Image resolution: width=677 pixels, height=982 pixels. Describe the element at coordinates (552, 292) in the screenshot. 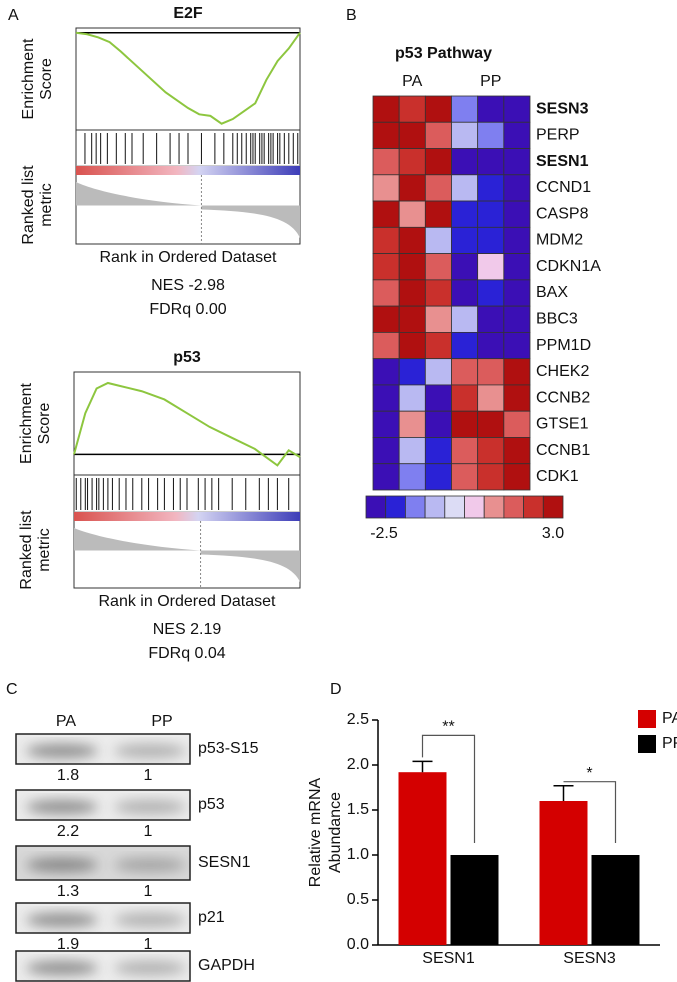

I see `row-label: BAX` at that location.